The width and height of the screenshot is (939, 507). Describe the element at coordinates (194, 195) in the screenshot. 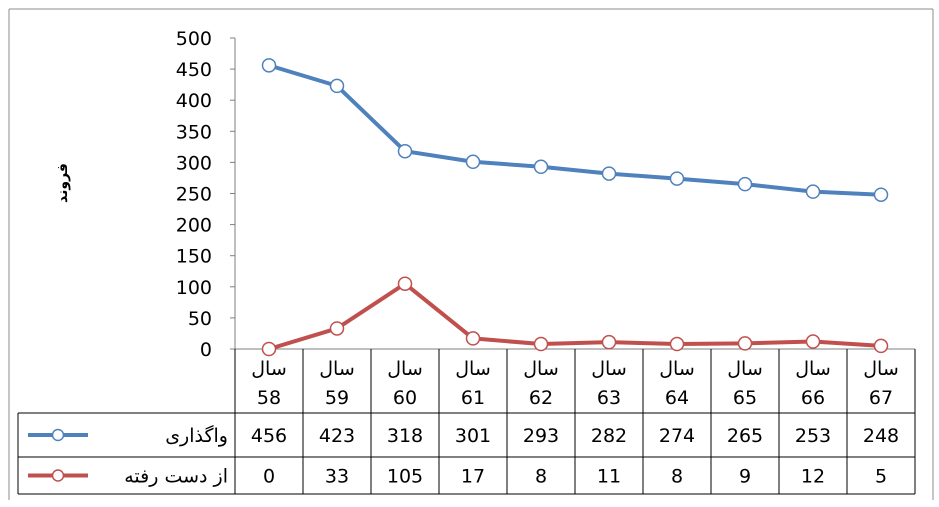

I see `y-tick-label: 250` at that location.